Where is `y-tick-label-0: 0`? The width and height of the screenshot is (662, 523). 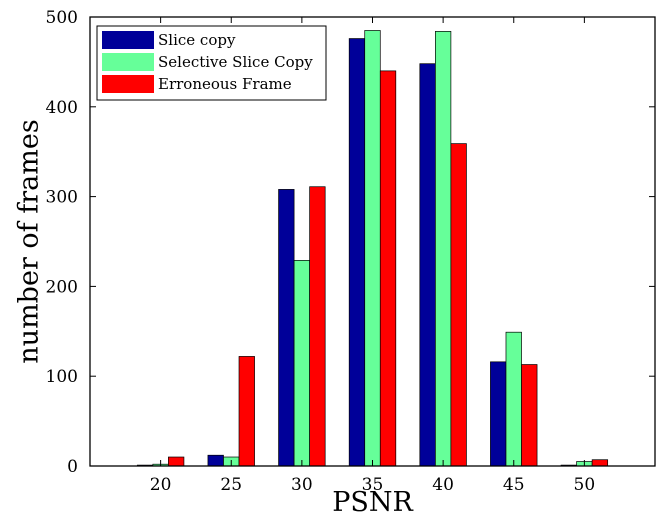 y-tick-label-0: 0 is located at coordinates (72, 467).